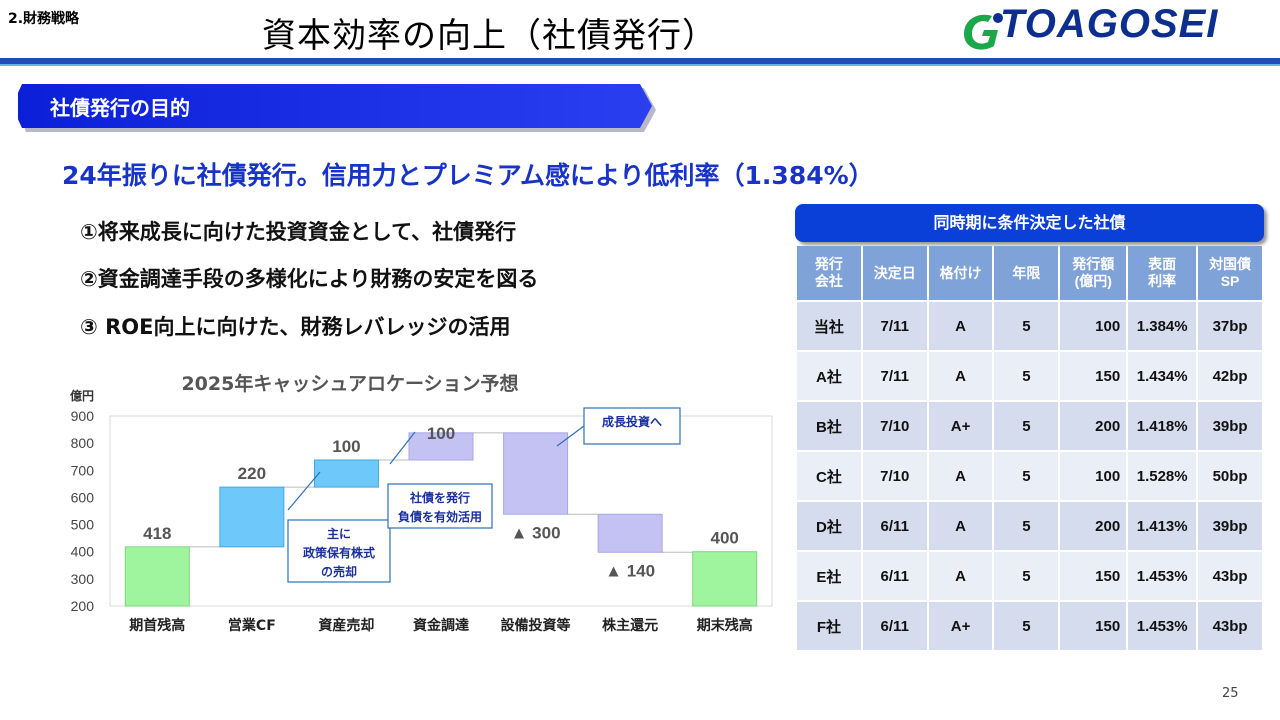 This screenshot has height=720, width=1280. I want to click on table-row: C社 7/10 A 5 100 1.528% 50bp, so click(1029, 476).